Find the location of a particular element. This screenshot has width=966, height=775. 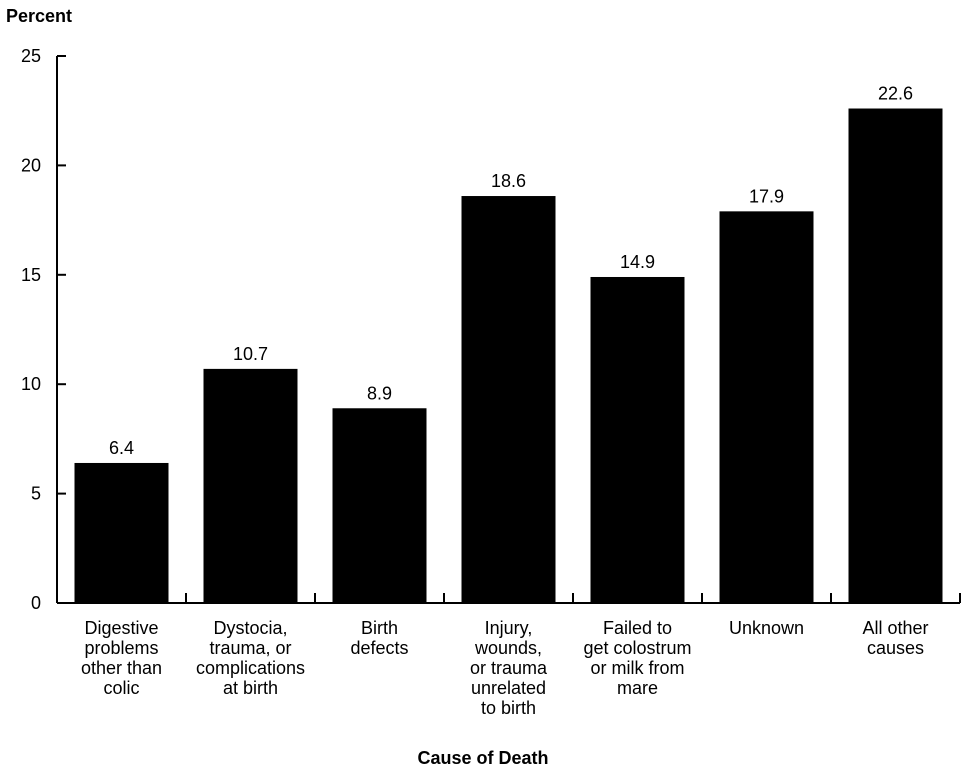

bar-value-label: 22.6 is located at coordinates (895, 94).